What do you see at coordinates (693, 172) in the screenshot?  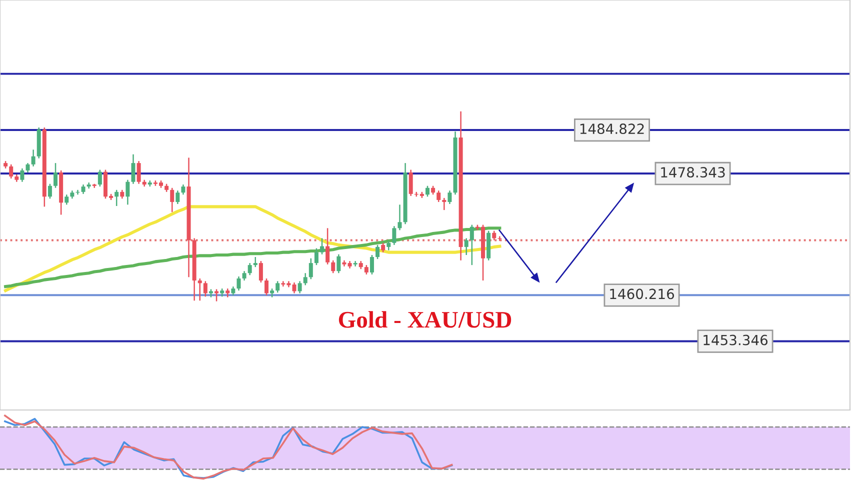 I see `ref-line-label: 1478.343` at bounding box center [693, 172].